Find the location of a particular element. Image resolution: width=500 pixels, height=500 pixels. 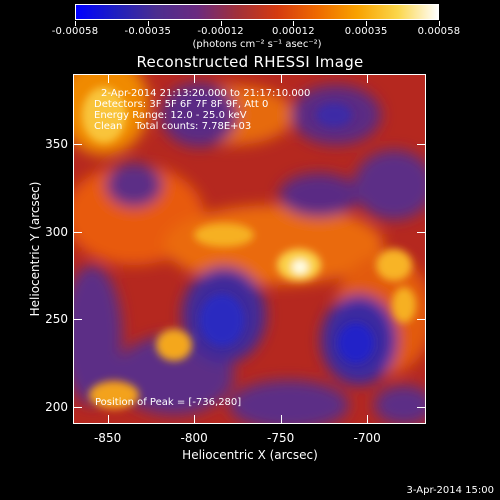

detectors-annotation: Detectors: 3F 5F 6F 7F 8F 9F, Att 0 is located at coordinates (181, 104).